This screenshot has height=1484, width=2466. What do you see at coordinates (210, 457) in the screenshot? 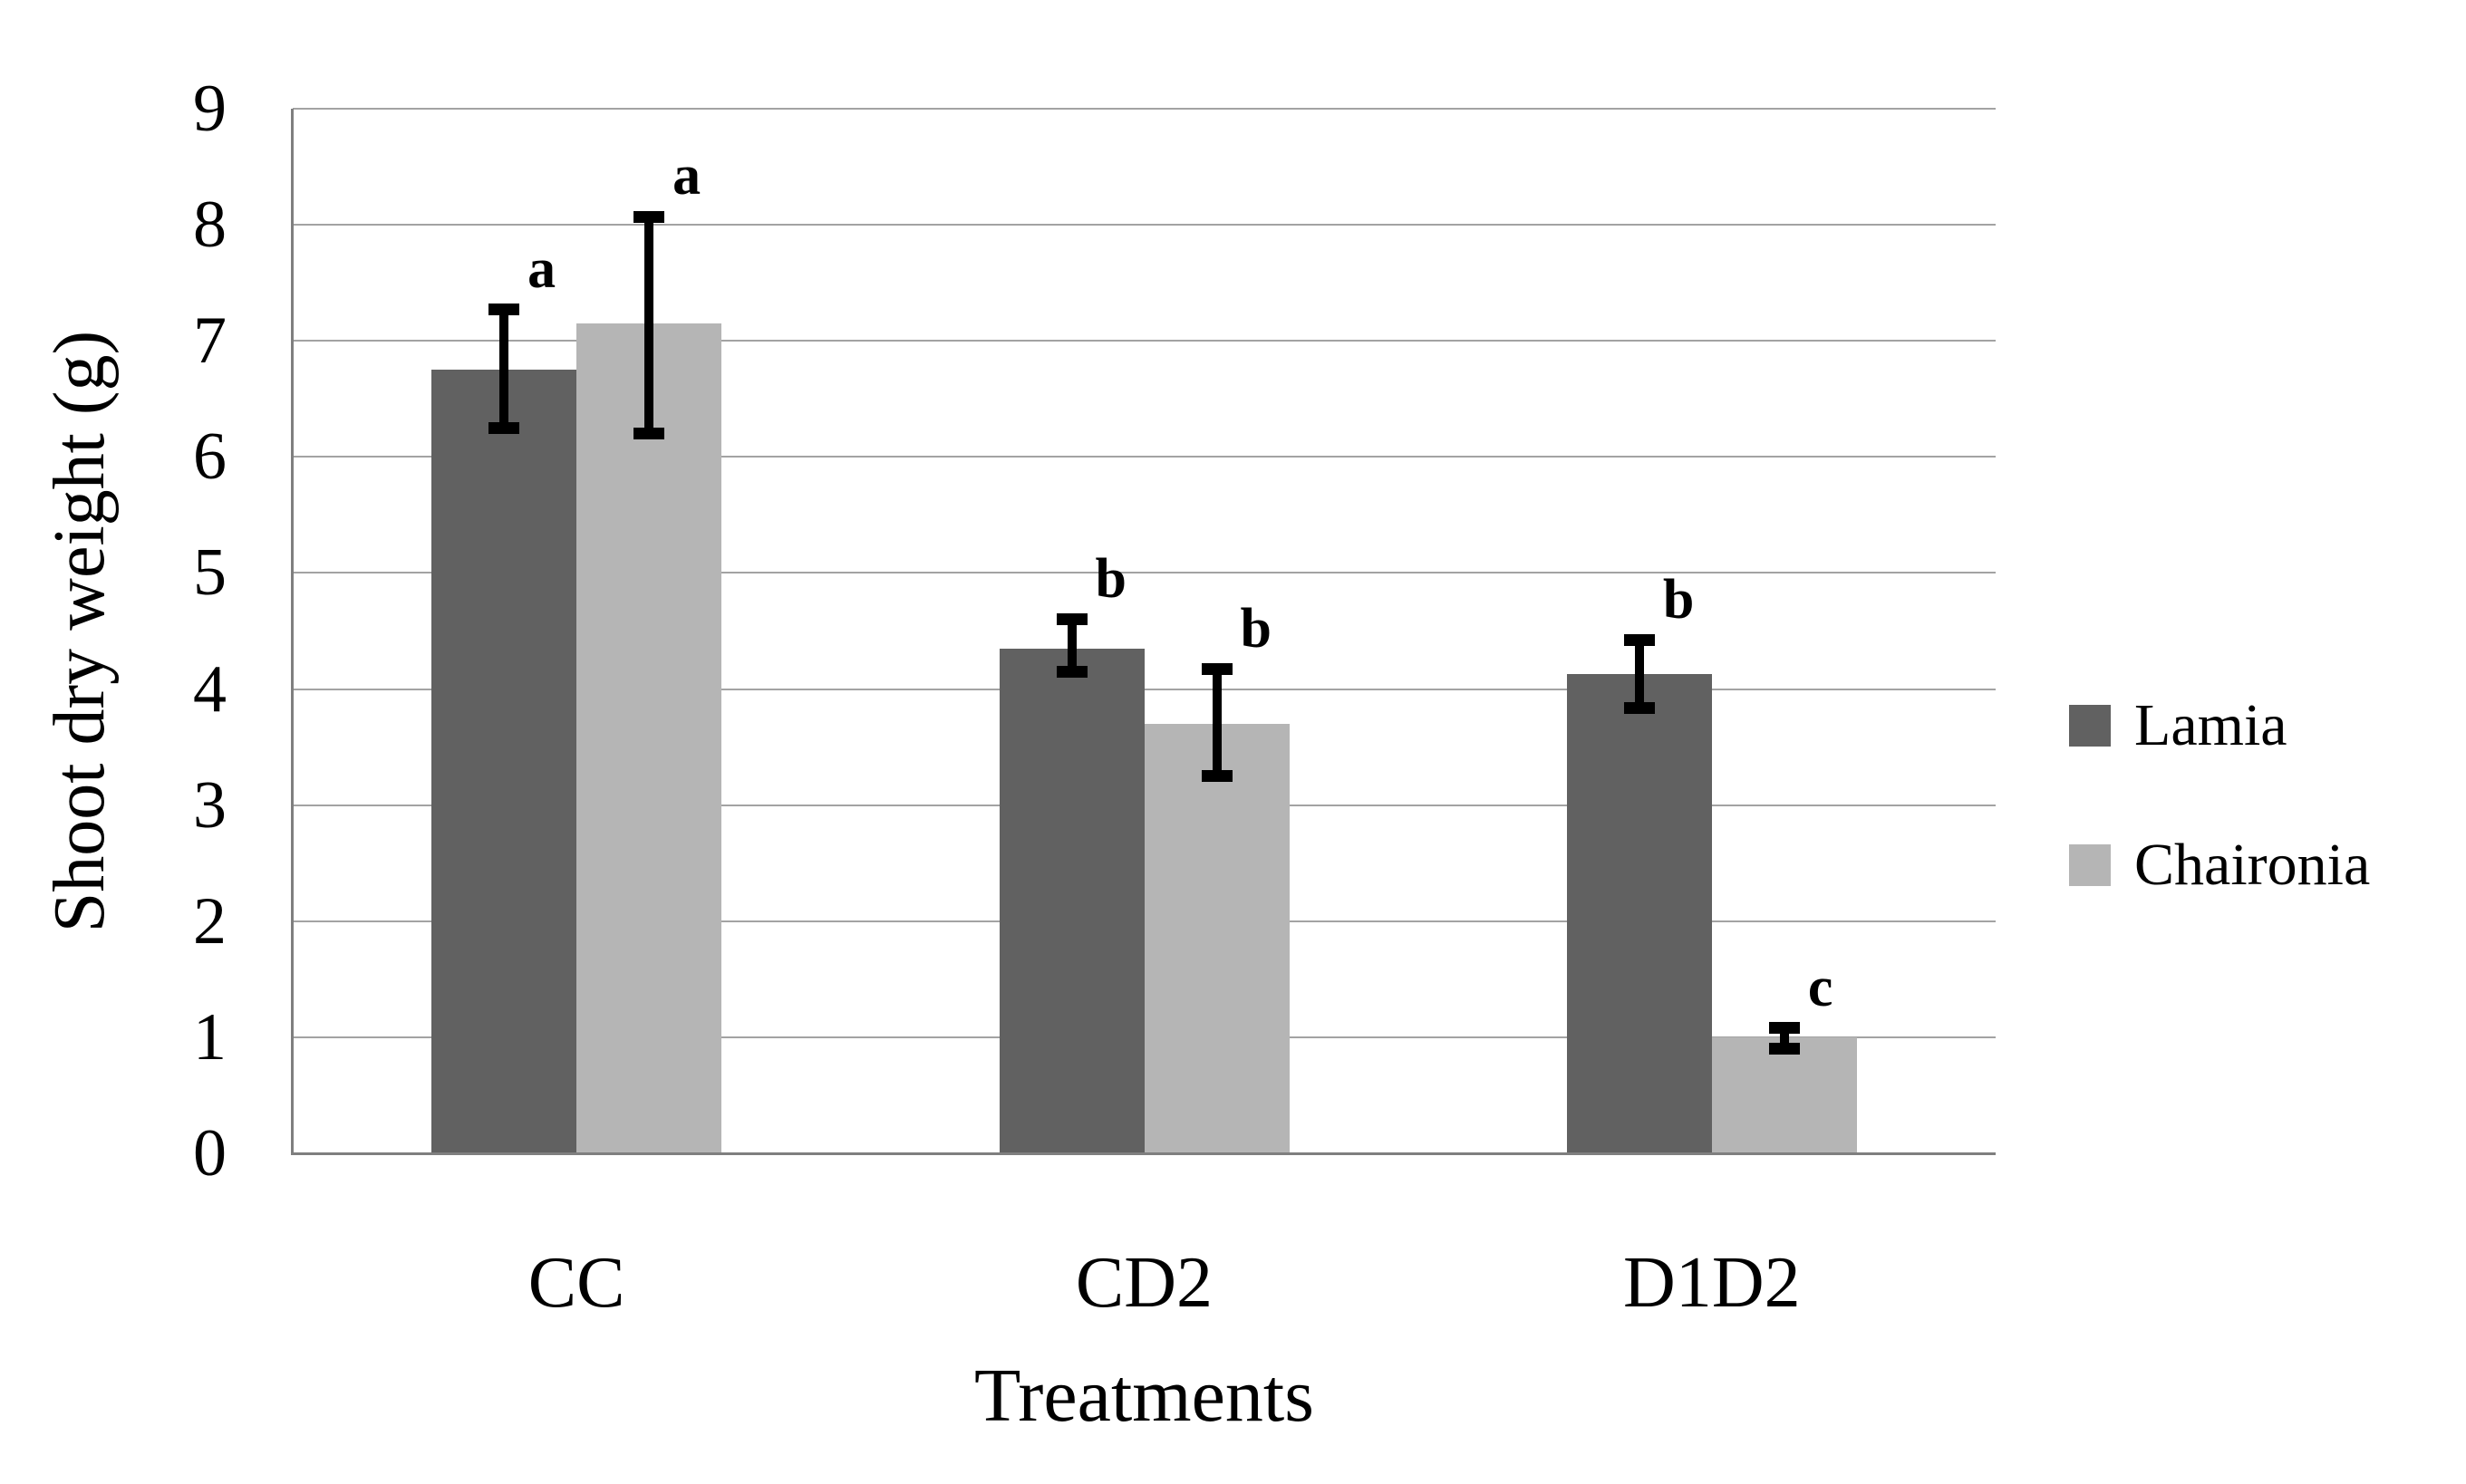
I see `y-tick-label-6: 6` at bounding box center [210, 457].